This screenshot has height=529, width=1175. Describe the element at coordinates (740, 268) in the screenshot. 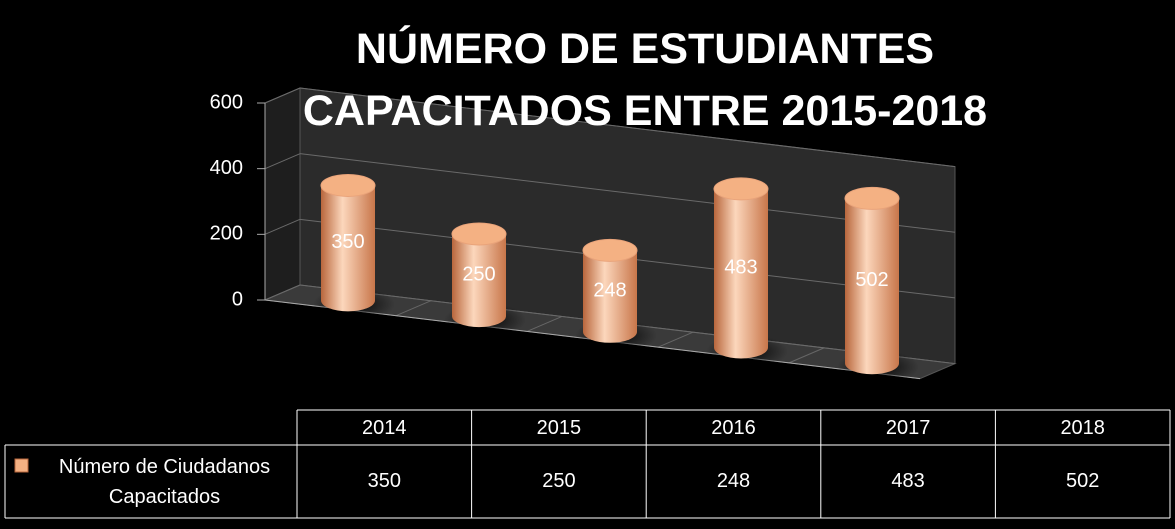

I see `data-label: 483` at that location.